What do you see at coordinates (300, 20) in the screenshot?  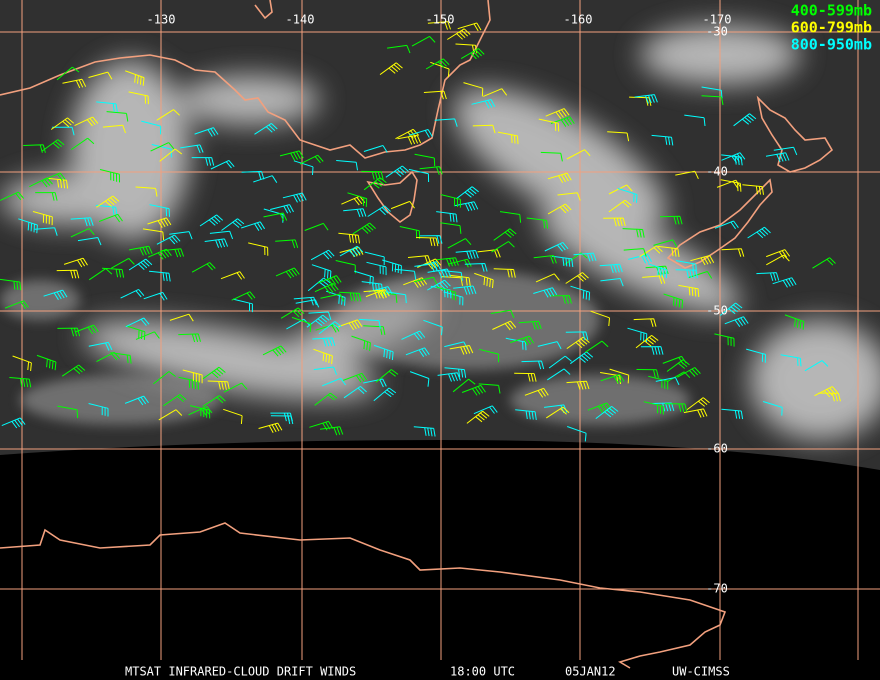 I see `longitude-label: -140` at bounding box center [300, 20].